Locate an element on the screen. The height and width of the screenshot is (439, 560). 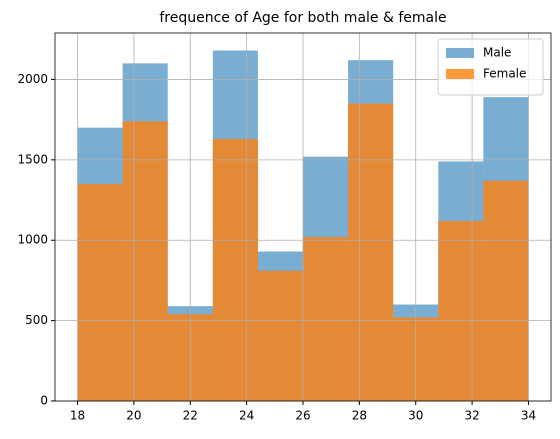
y-tick-label: 1500 is located at coordinates (32, 159).